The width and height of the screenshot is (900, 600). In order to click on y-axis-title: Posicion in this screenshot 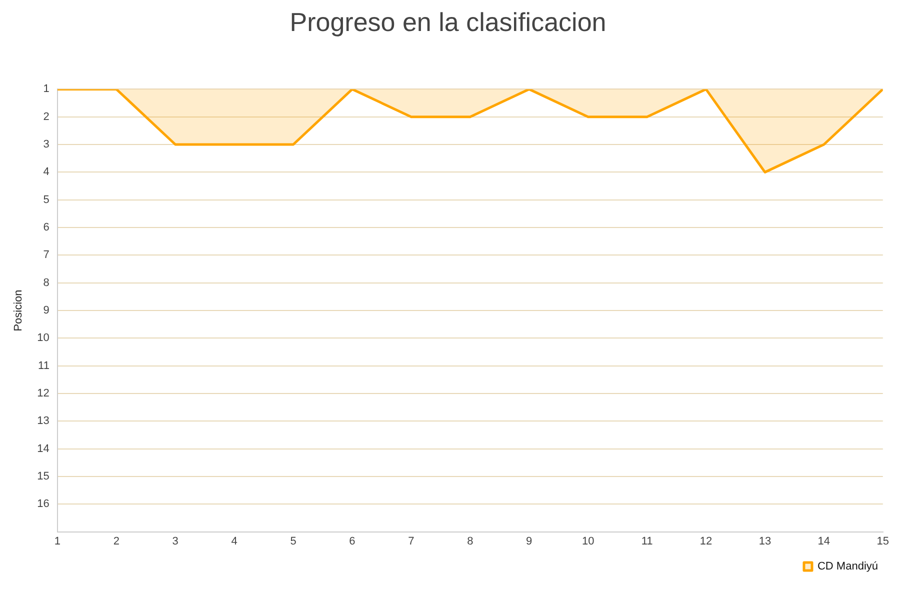, I will do `click(18, 311)`.